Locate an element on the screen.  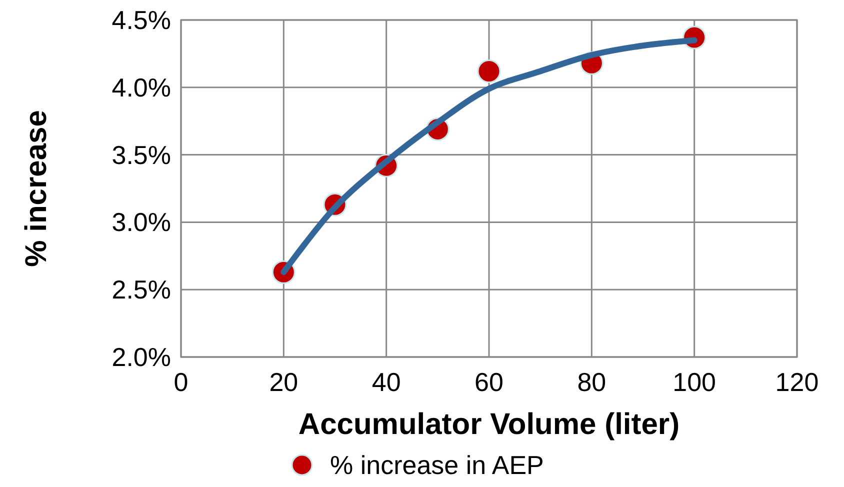
y-tick-label: 3.0% is located at coordinates (141, 222).